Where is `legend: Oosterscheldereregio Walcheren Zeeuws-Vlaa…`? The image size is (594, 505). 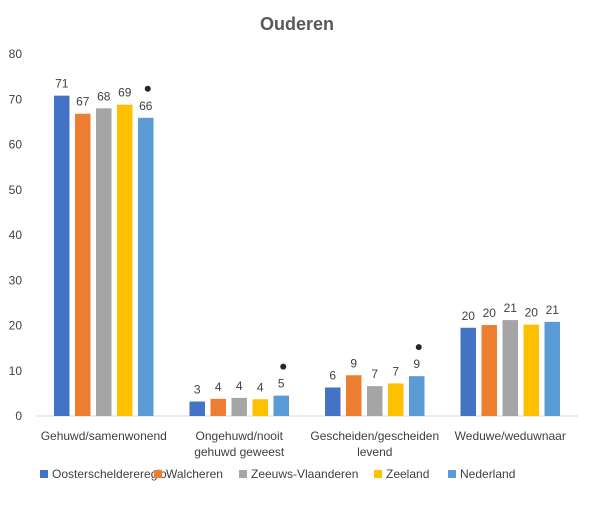
legend: Oosterscheldereregio Walcheren Zeeuws-Vlaa… is located at coordinates (277, 474).